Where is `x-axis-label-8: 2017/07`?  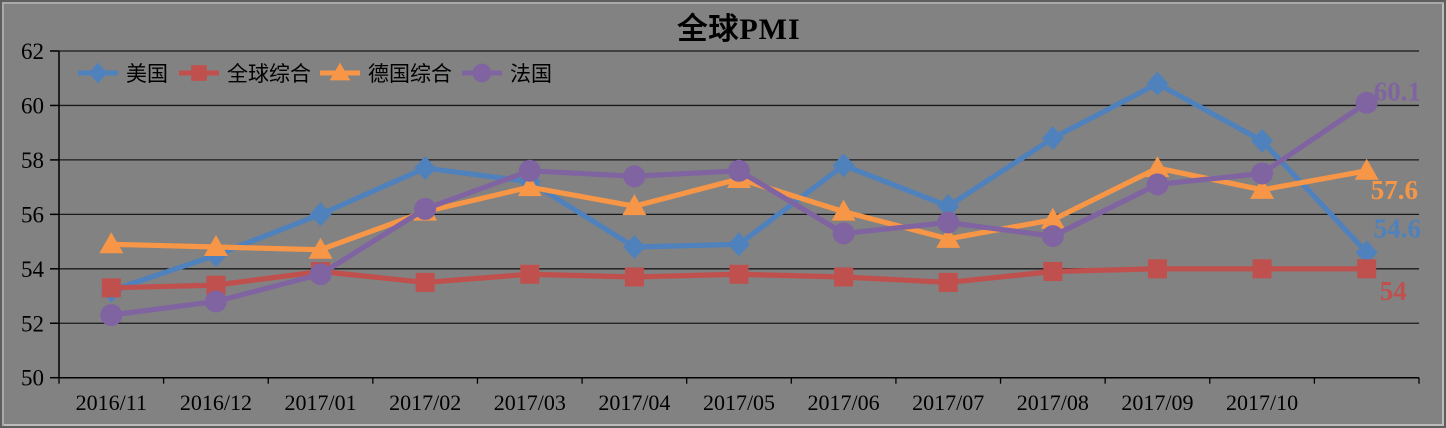 x-axis-label-8: 2017/07 is located at coordinates (948, 402).